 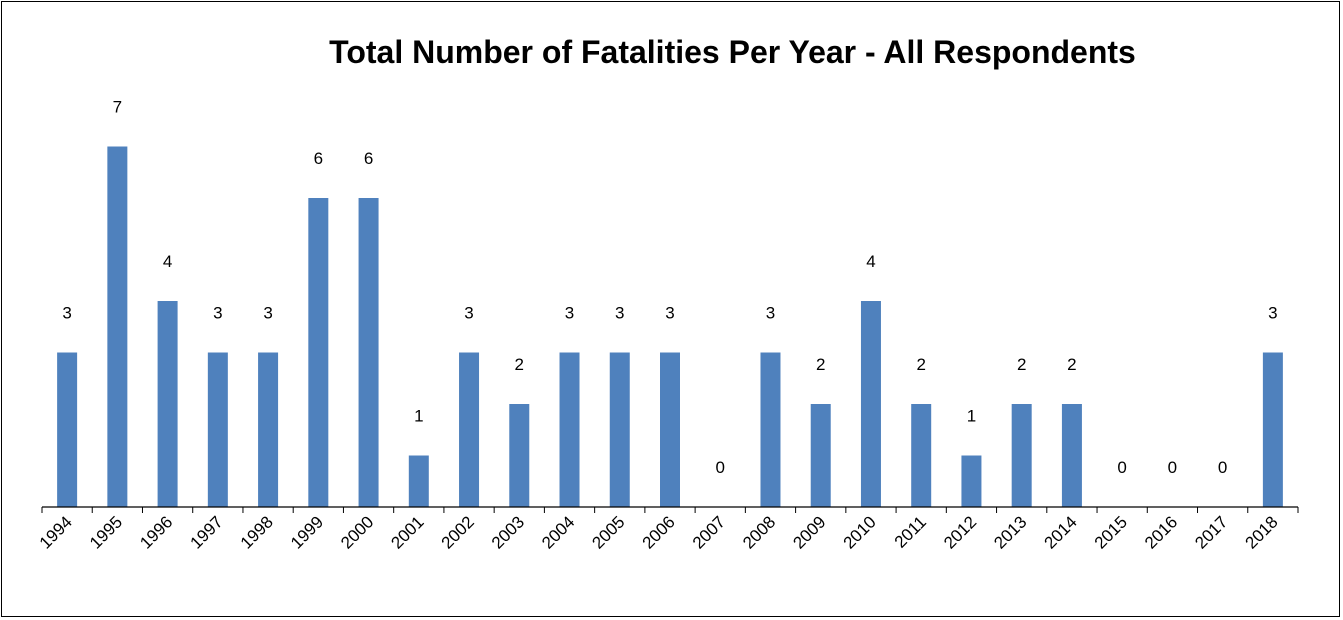 What do you see at coordinates (608, 532) in the screenshot?
I see `x-tick-label-2005: 2005` at bounding box center [608, 532].